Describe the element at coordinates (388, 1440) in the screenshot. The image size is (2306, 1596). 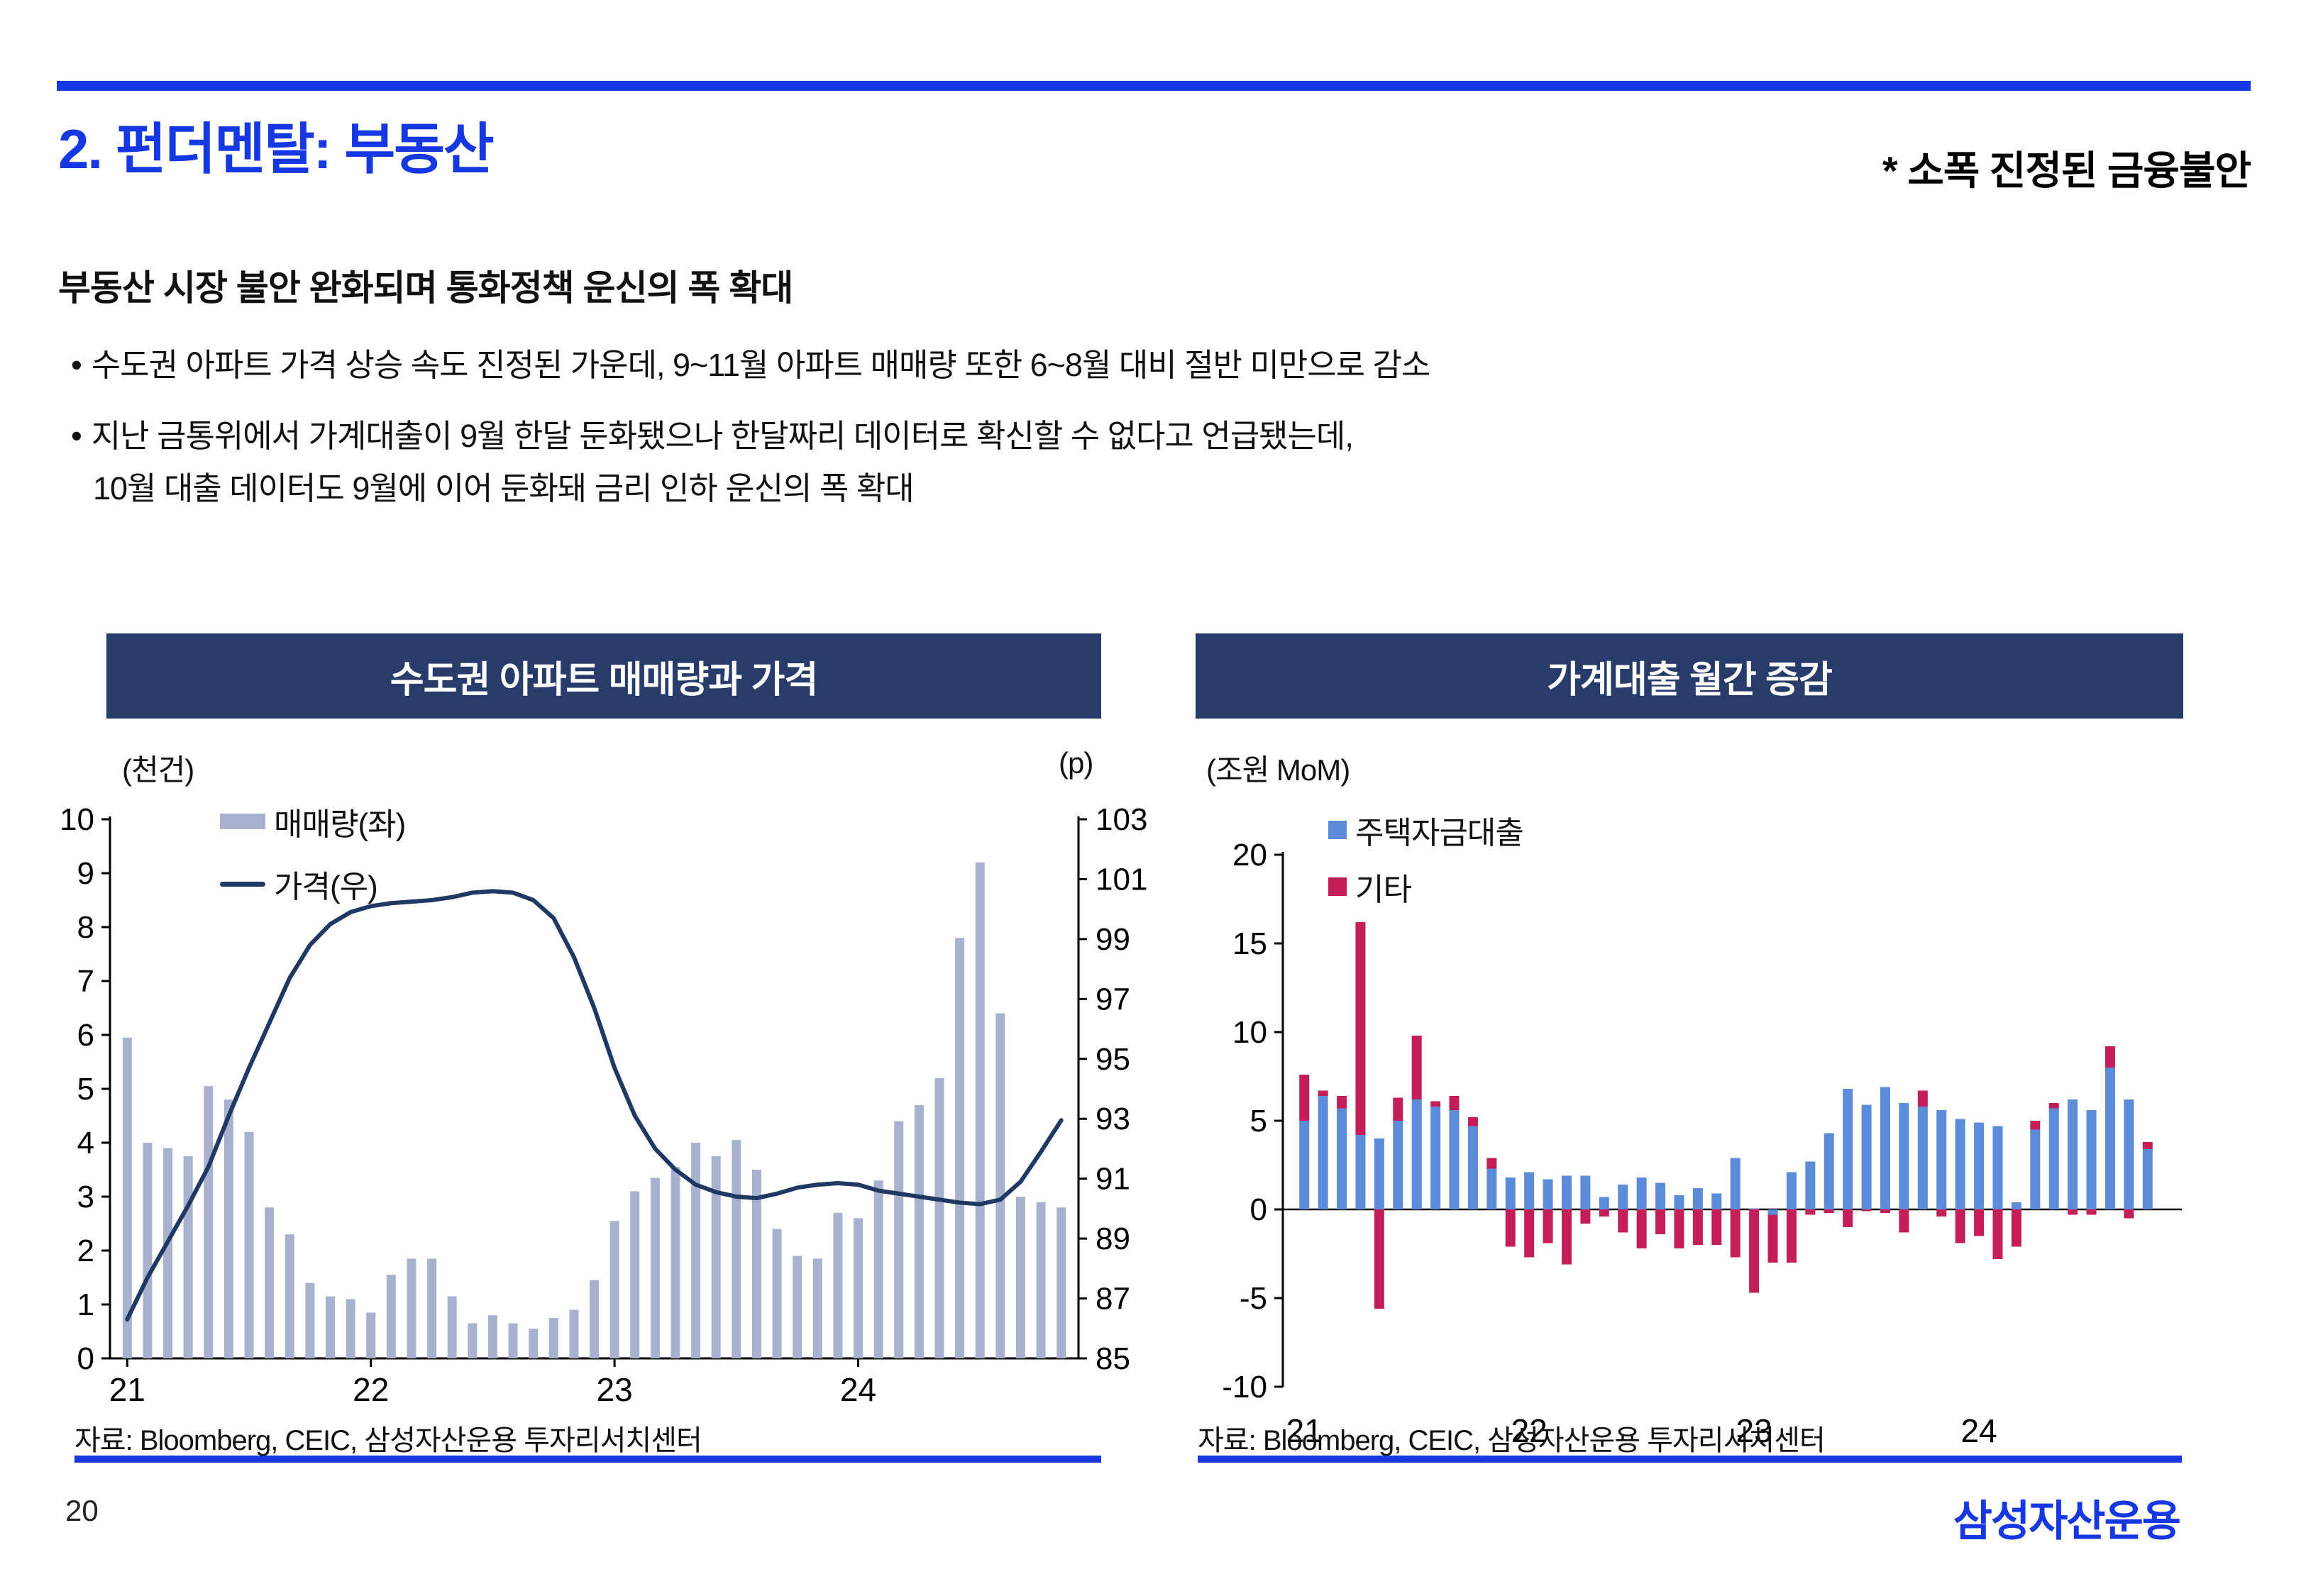
I see `left-chart-source: 자료: Bloomberg, CEIC, 삼성자산운용 투자리서치센터` at that location.